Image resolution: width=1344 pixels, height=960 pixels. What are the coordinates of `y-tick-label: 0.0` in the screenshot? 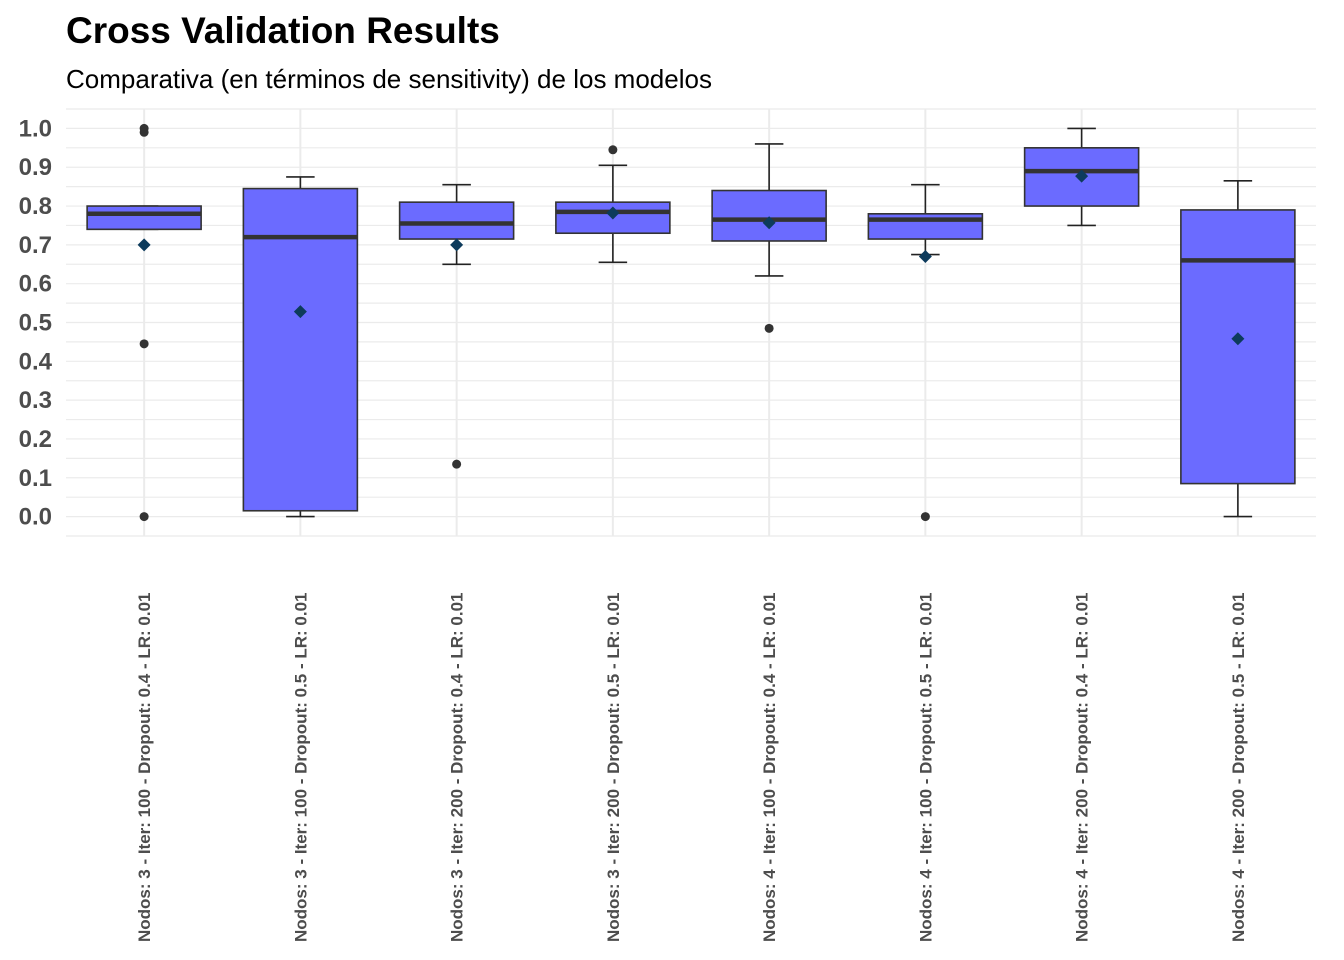 It's located at (35, 517).